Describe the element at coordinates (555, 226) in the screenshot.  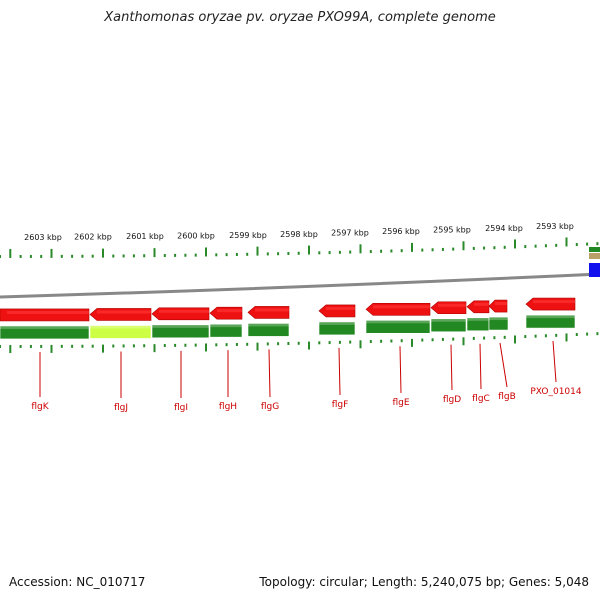
I see `tick-label: 2593 kbp` at that location.